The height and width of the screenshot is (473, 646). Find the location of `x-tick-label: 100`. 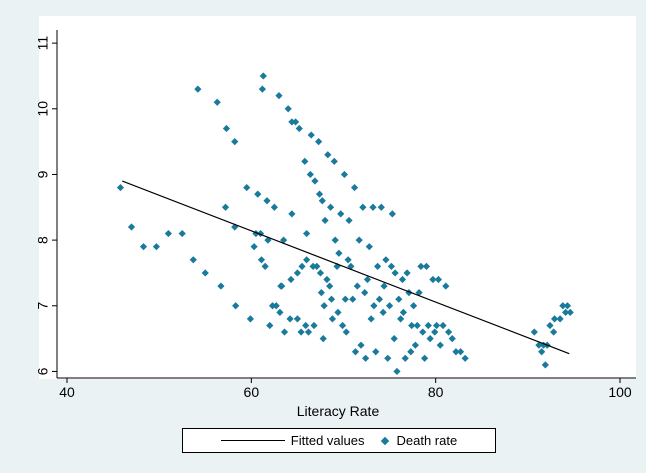

x-tick-label: 100 is located at coordinates (620, 392).